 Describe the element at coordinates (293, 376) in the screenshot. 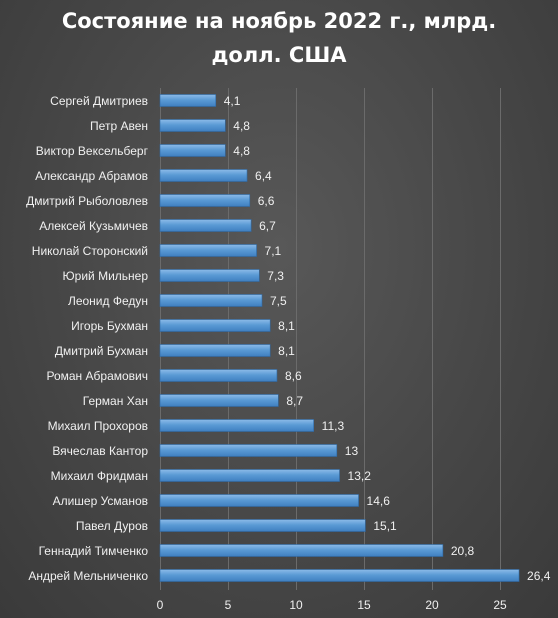

I see `data-label: 8,6` at that location.